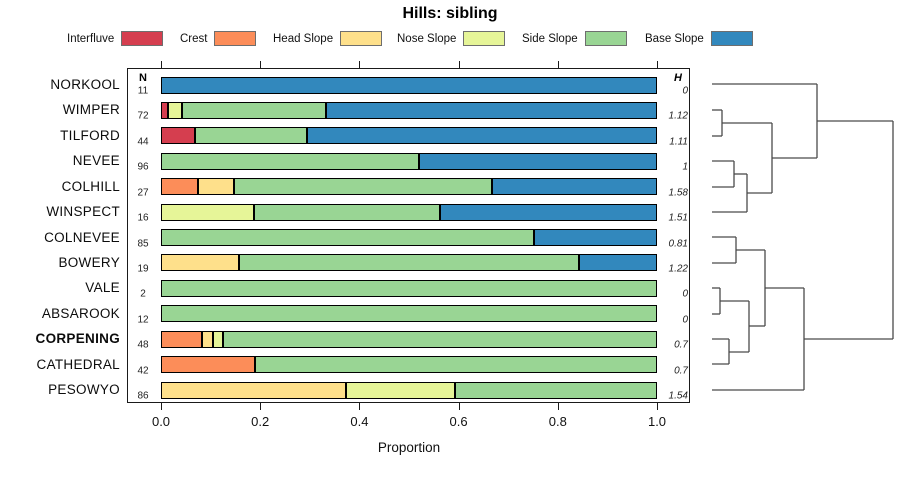  What do you see at coordinates (143, 193) in the screenshot?
I see `row-n-value: 27` at bounding box center [143, 193].